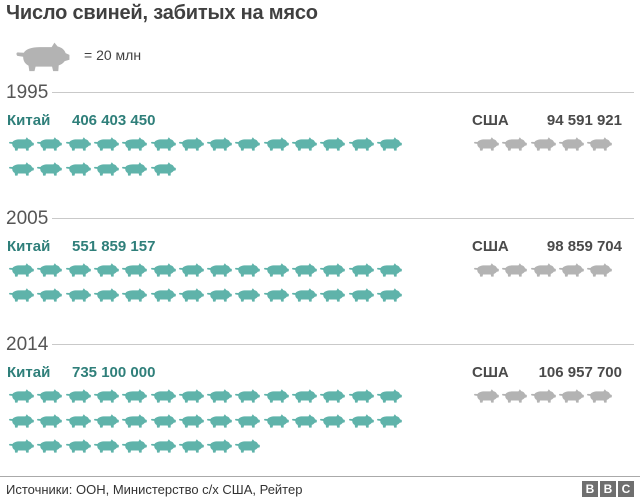 The width and height of the screenshot is (640, 502). I want to click on usa-value: 106 957 700, so click(580, 372).